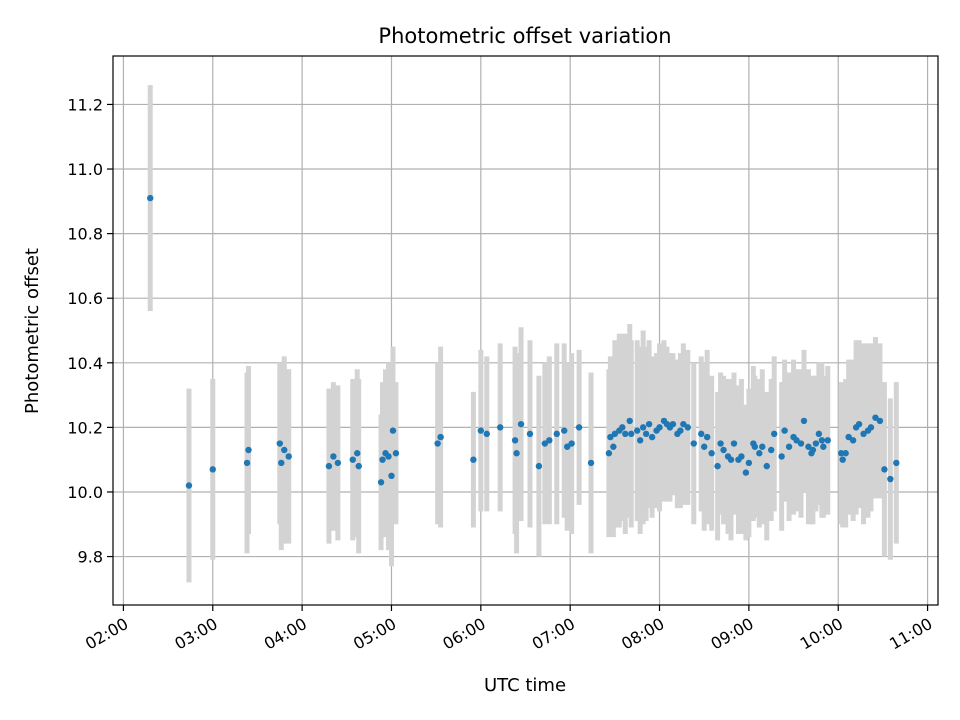  I want to click on chart-title: Photometric offset variation, so click(524, 36).